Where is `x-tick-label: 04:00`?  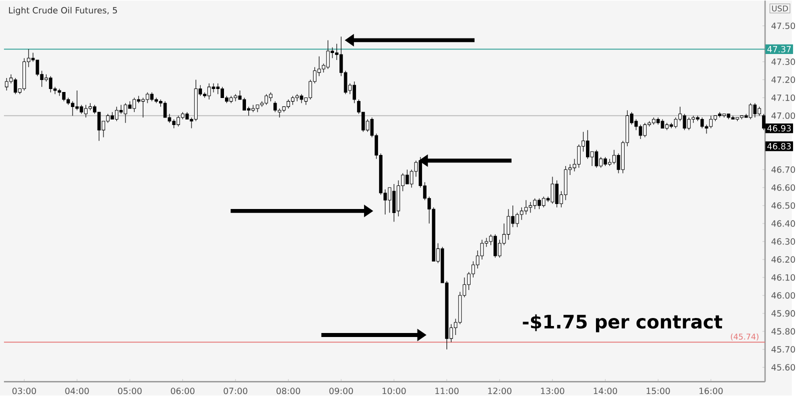 x-tick-label: 04:00 is located at coordinates (77, 391).